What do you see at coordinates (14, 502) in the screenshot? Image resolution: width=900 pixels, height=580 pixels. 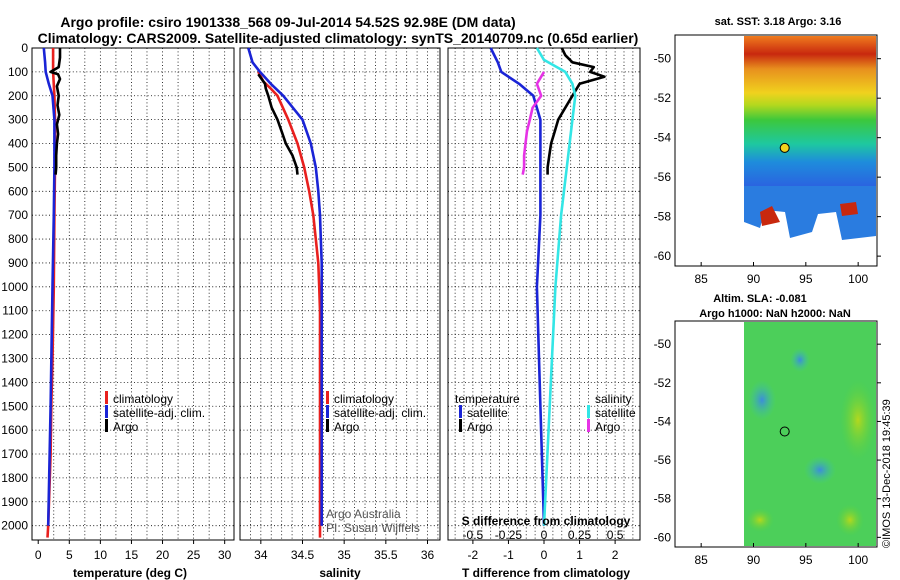 I see `depth-tick-label: 1900` at bounding box center [14, 502].